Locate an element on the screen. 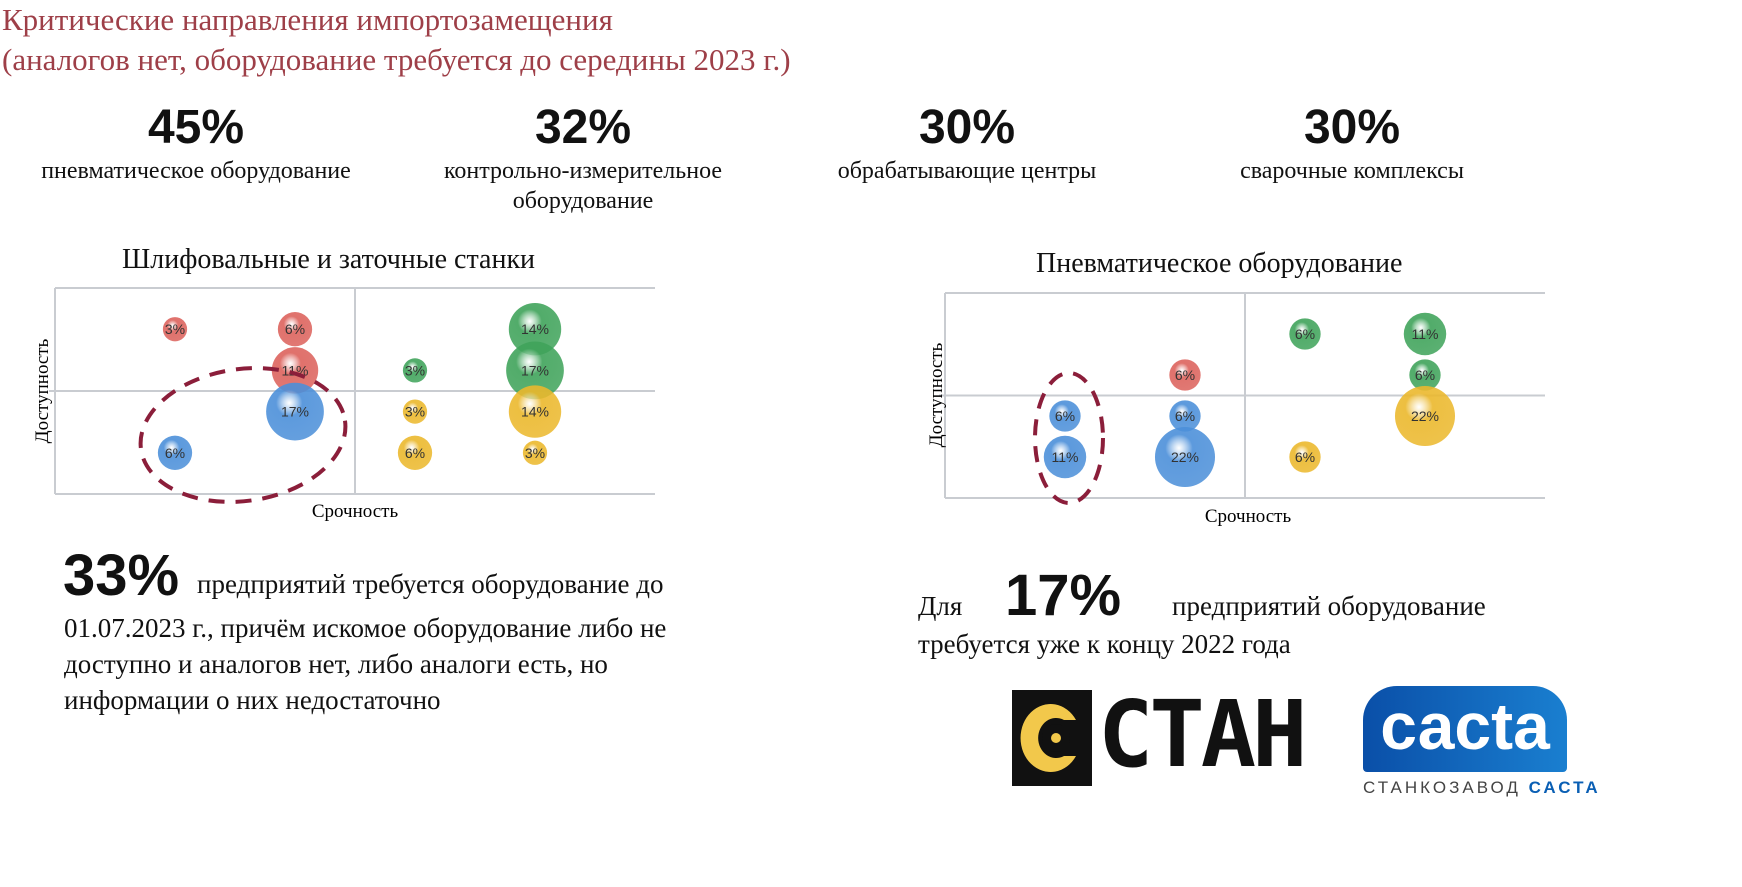 The height and width of the screenshot is (887, 1742). stat-label: обрабатывающие центры is located at coordinates (967, 171).